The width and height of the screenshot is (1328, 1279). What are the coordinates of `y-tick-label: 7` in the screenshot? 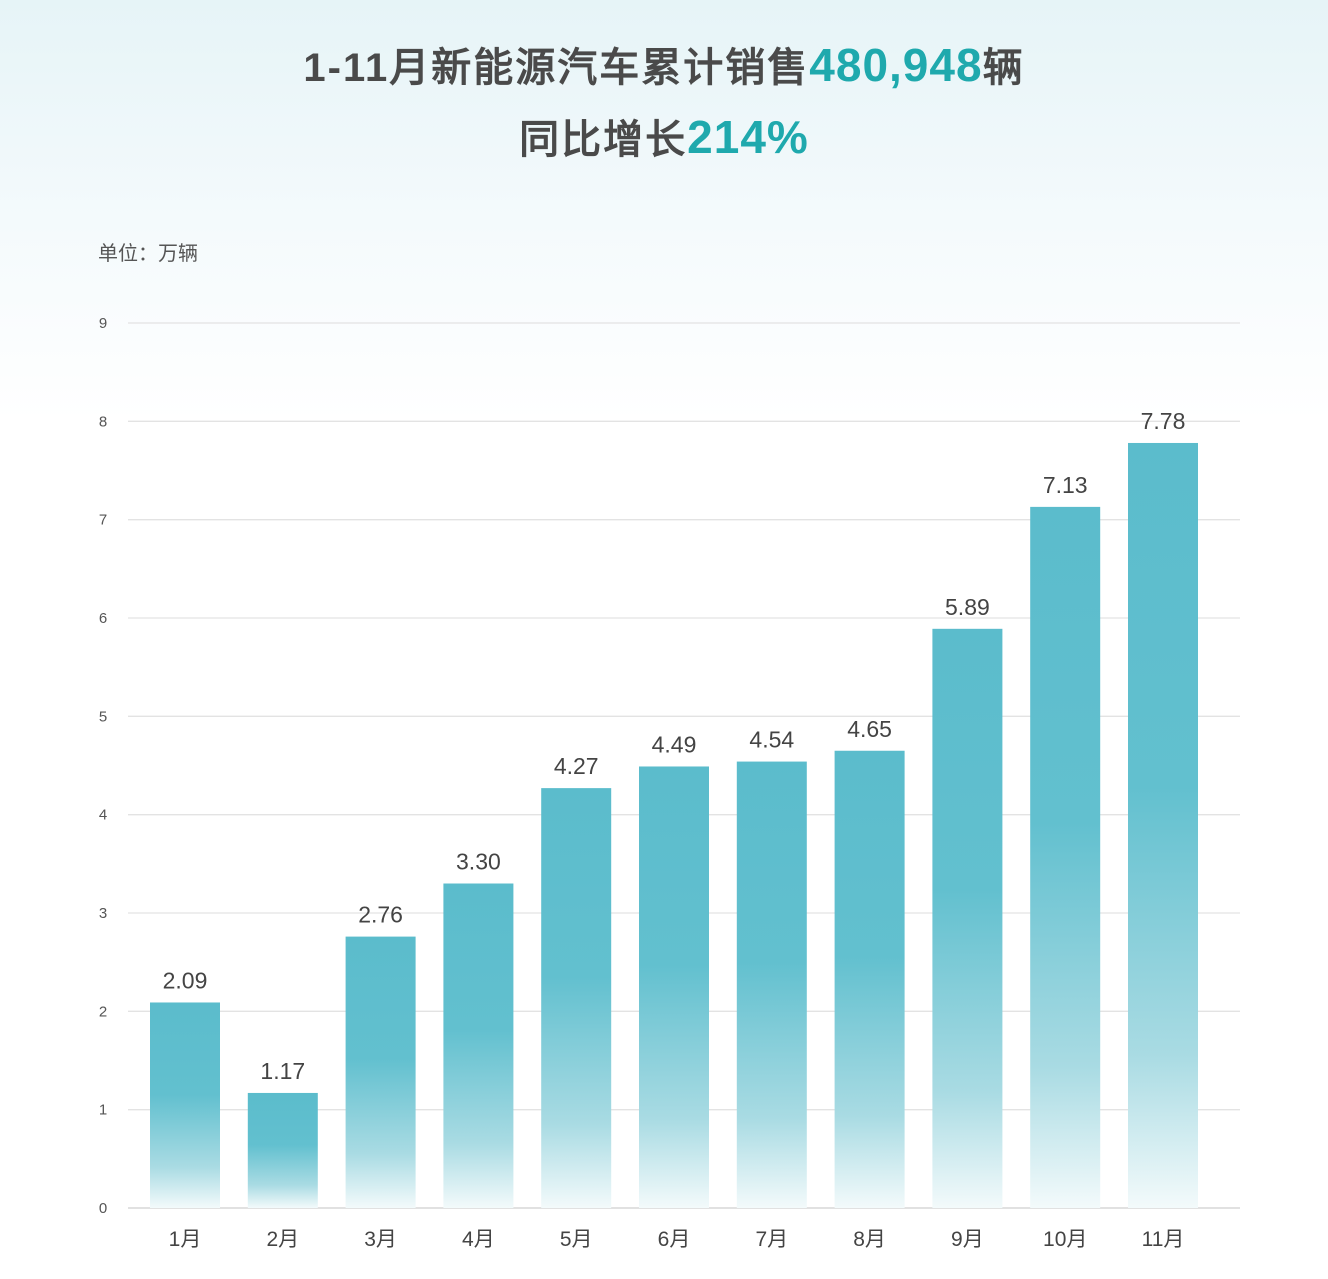 It's located at (103, 520).